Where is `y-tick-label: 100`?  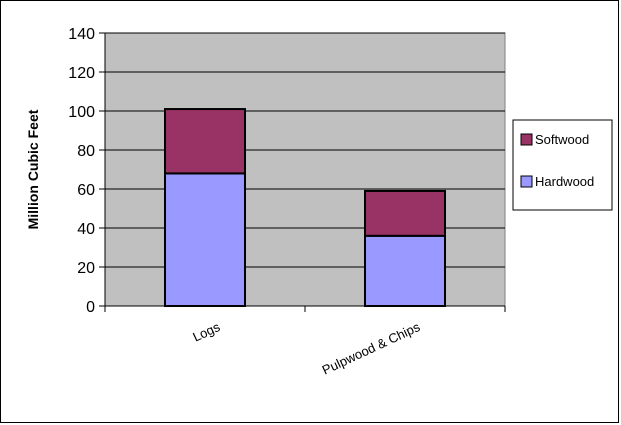
y-tick-label: 100 is located at coordinates (81, 112).